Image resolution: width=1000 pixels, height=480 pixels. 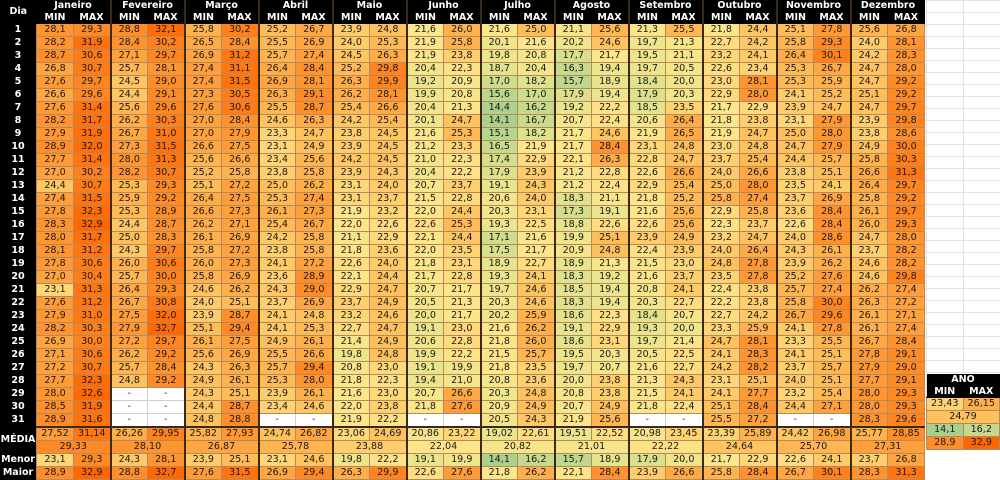 What do you see at coordinates (945, 430) in the screenshot?
I see `year-lowest-min: 14,1` at bounding box center [945, 430].